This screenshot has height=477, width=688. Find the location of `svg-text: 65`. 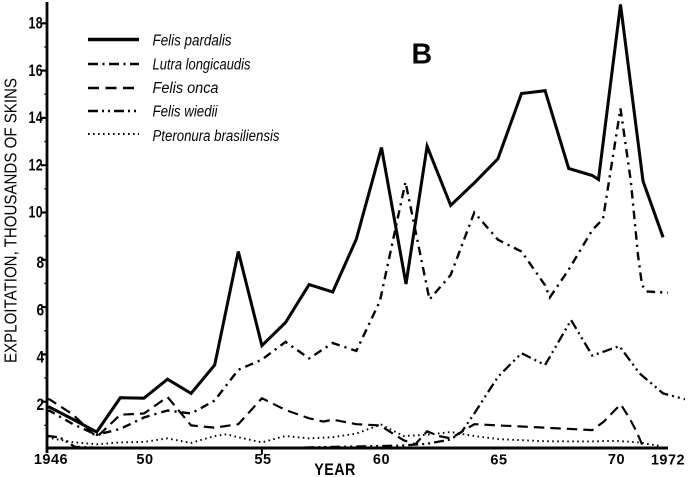

svg-text: 65 is located at coordinates (498, 461).